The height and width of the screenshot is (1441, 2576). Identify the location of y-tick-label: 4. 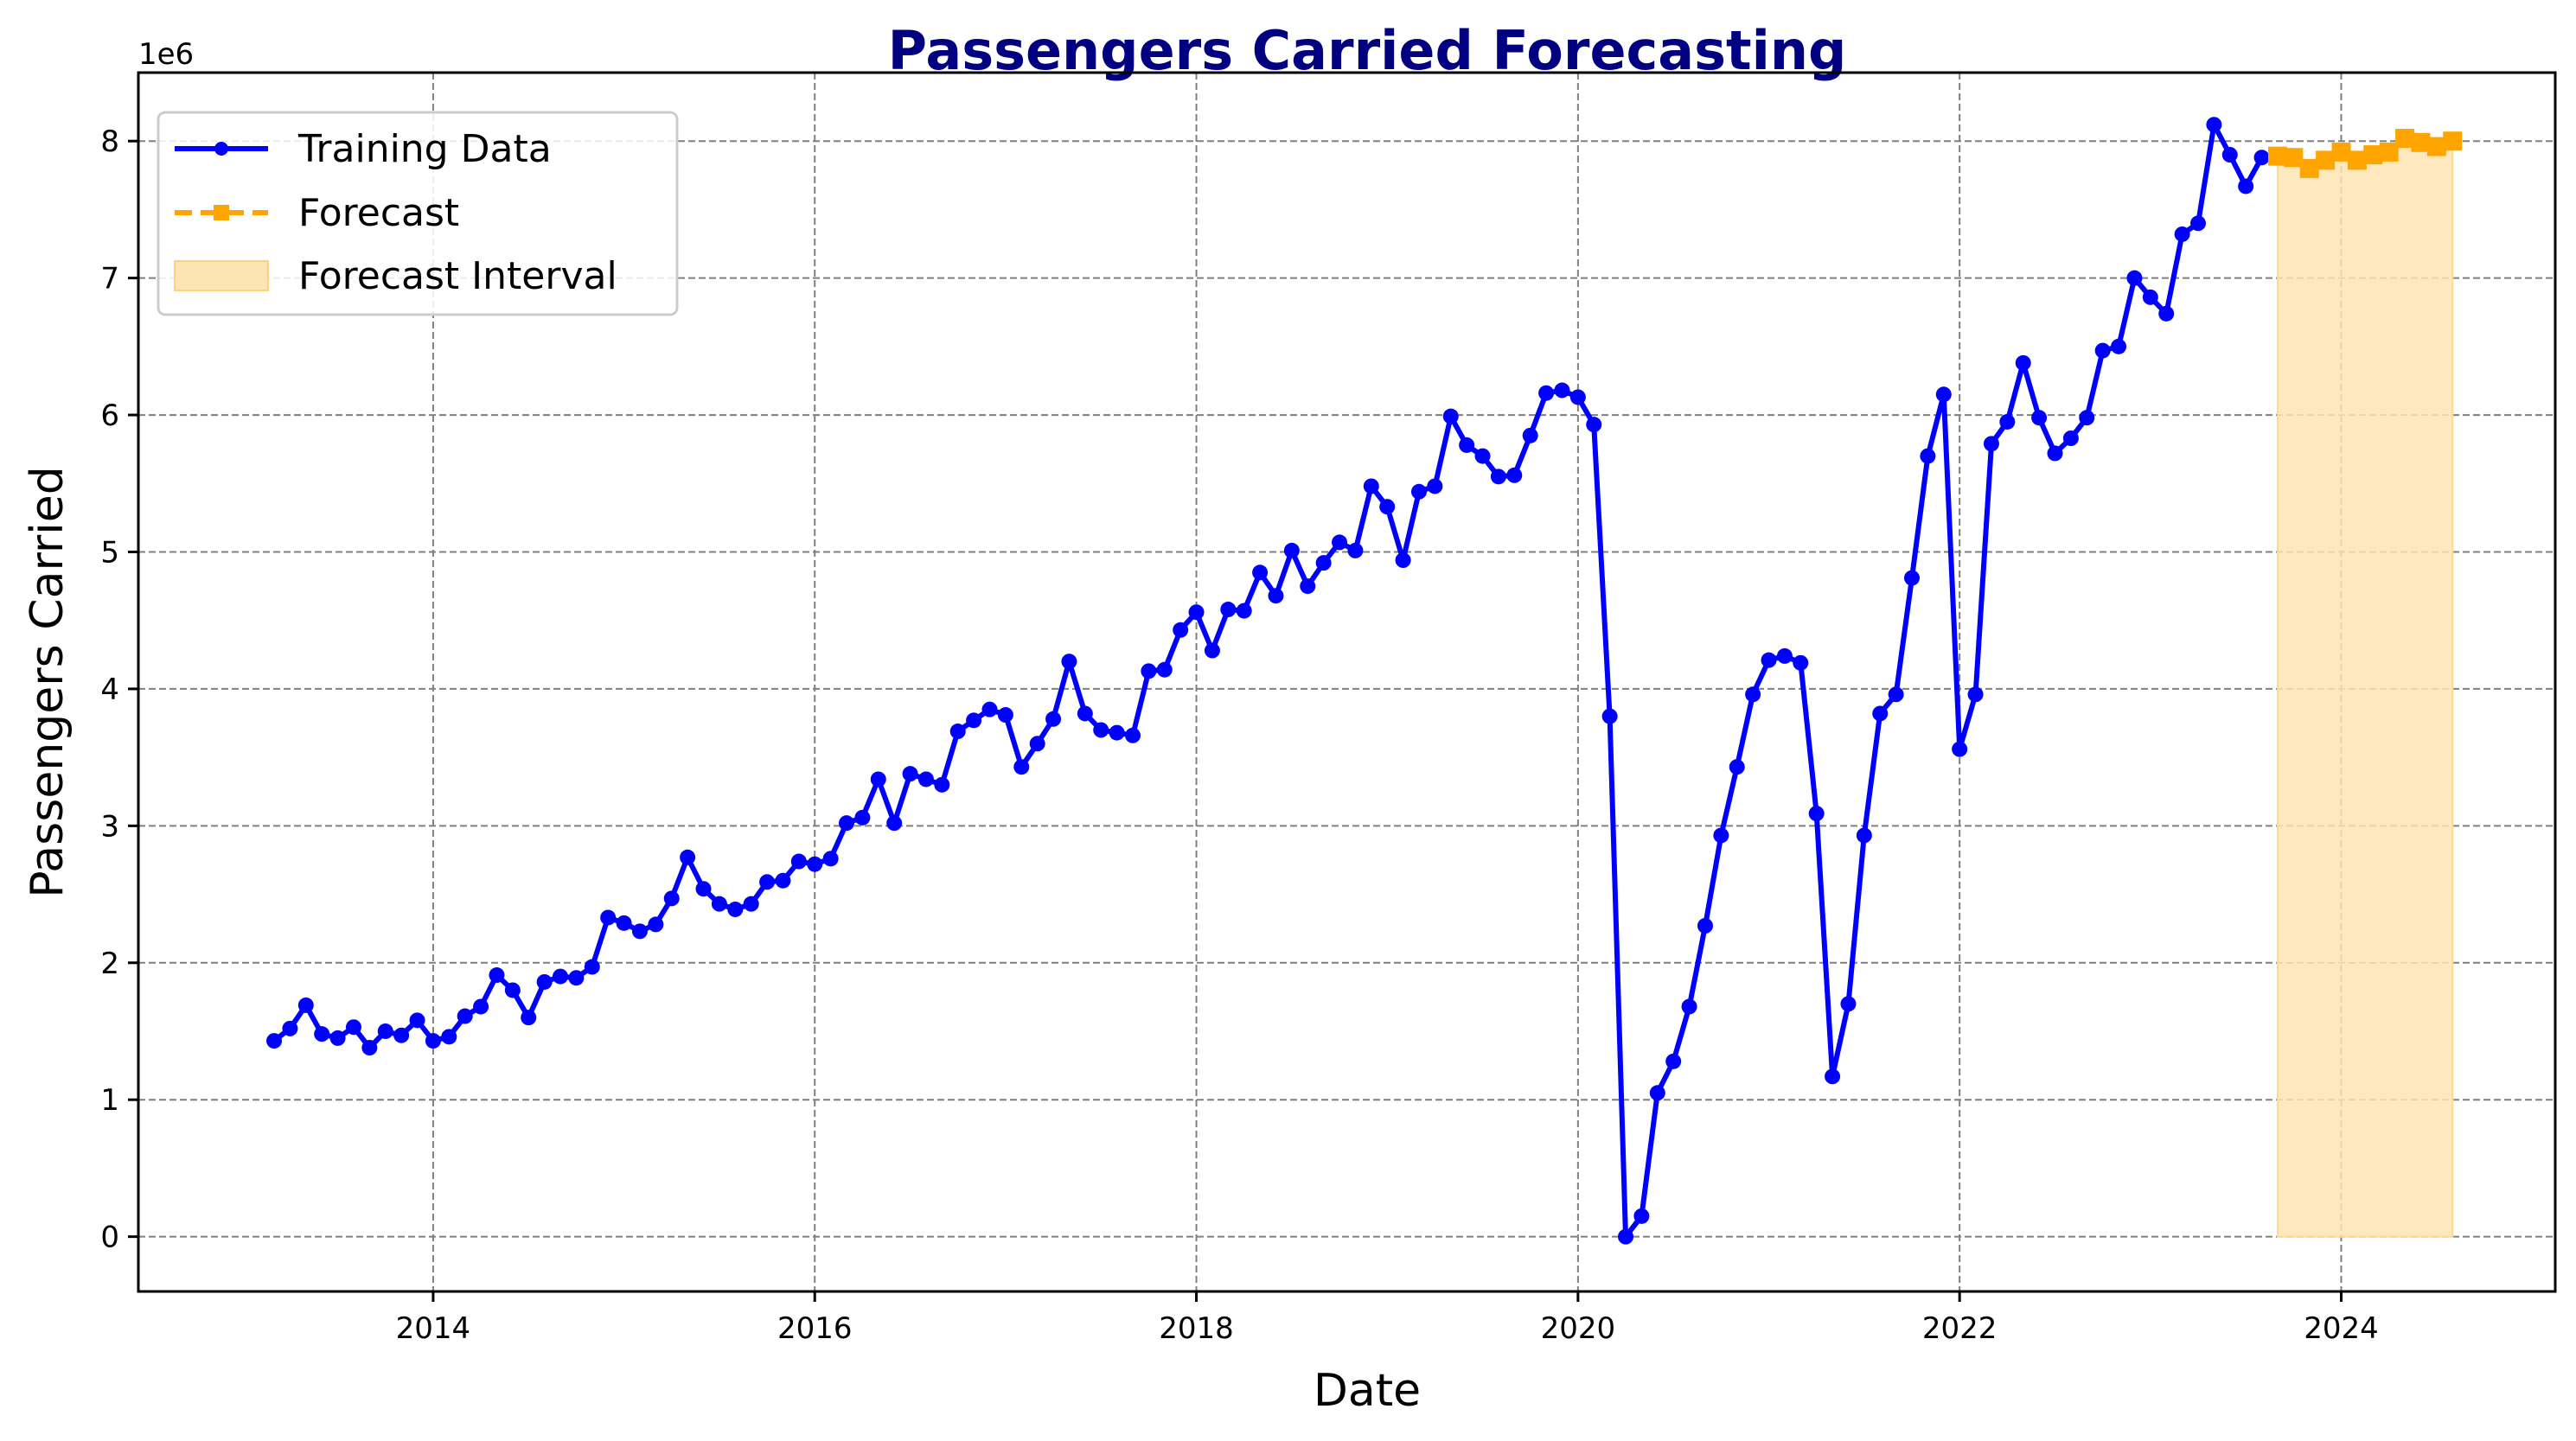
(110, 690).